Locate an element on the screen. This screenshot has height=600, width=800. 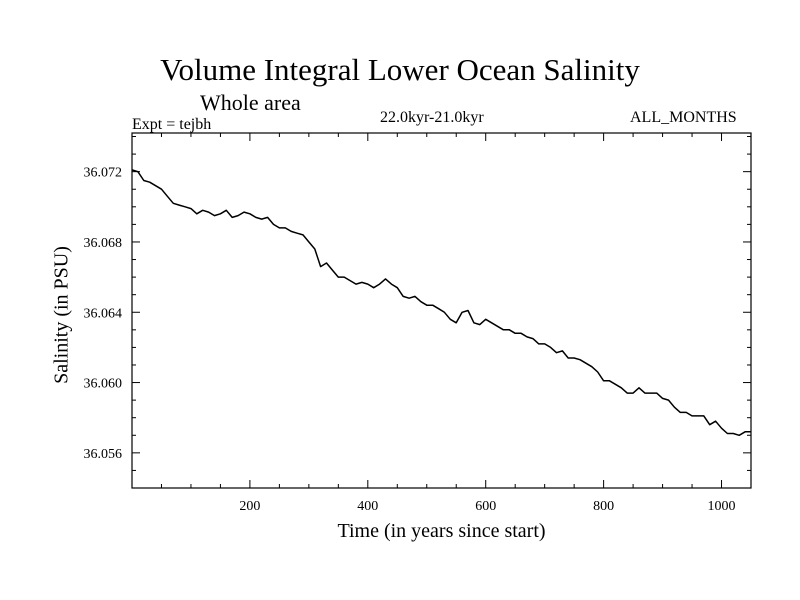
y-axis-label: Salinity (in PSU) is located at coordinates (61, 315).